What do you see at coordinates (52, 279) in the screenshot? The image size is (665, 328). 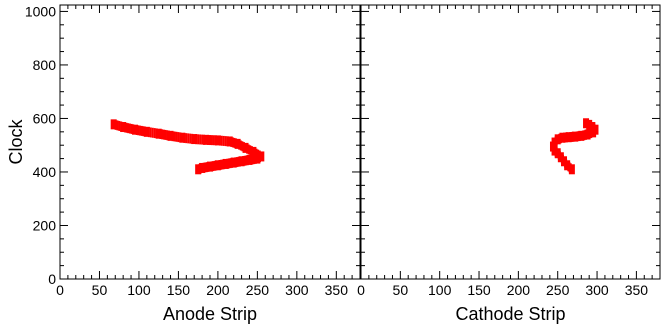 I see `y-tick-label: 0` at bounding box center [52, 279].